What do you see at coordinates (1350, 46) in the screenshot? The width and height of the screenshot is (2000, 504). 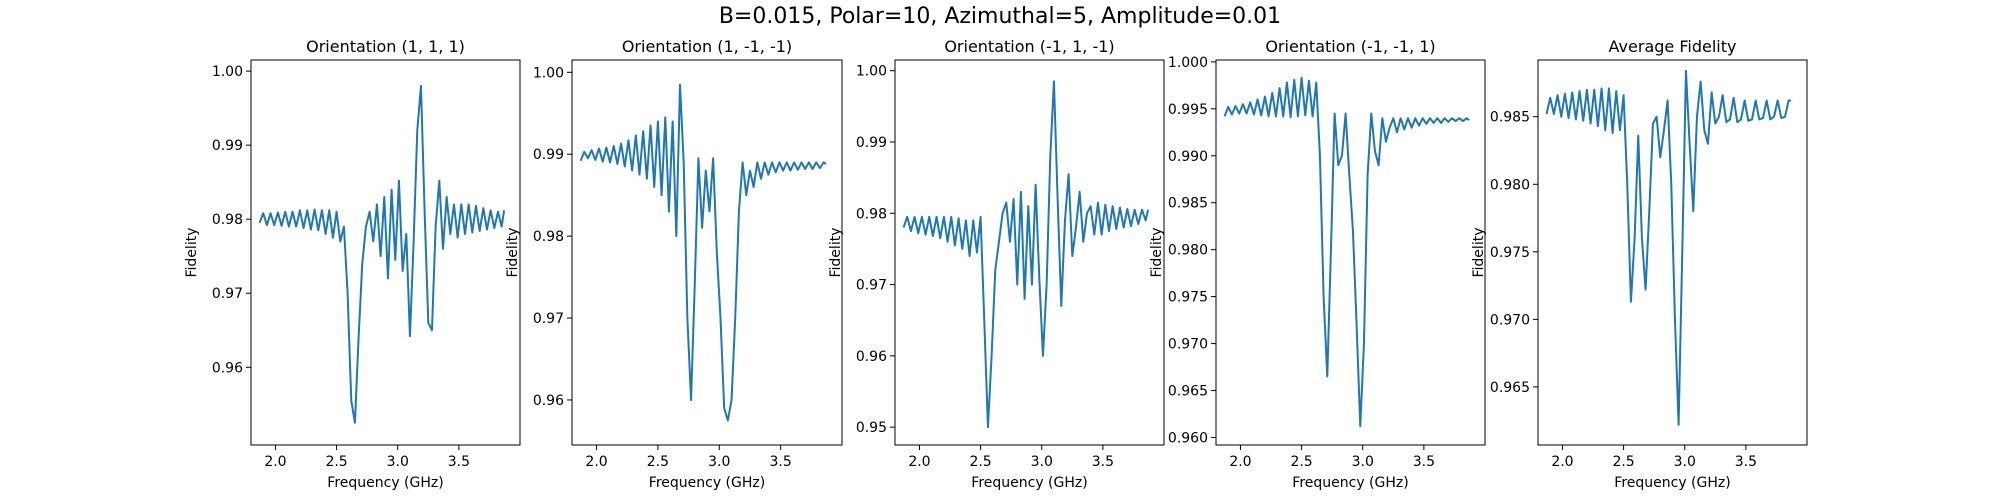 I see `subplot-title: Orientation (-1, -1, 1)` at bounding box center [1350, 46].